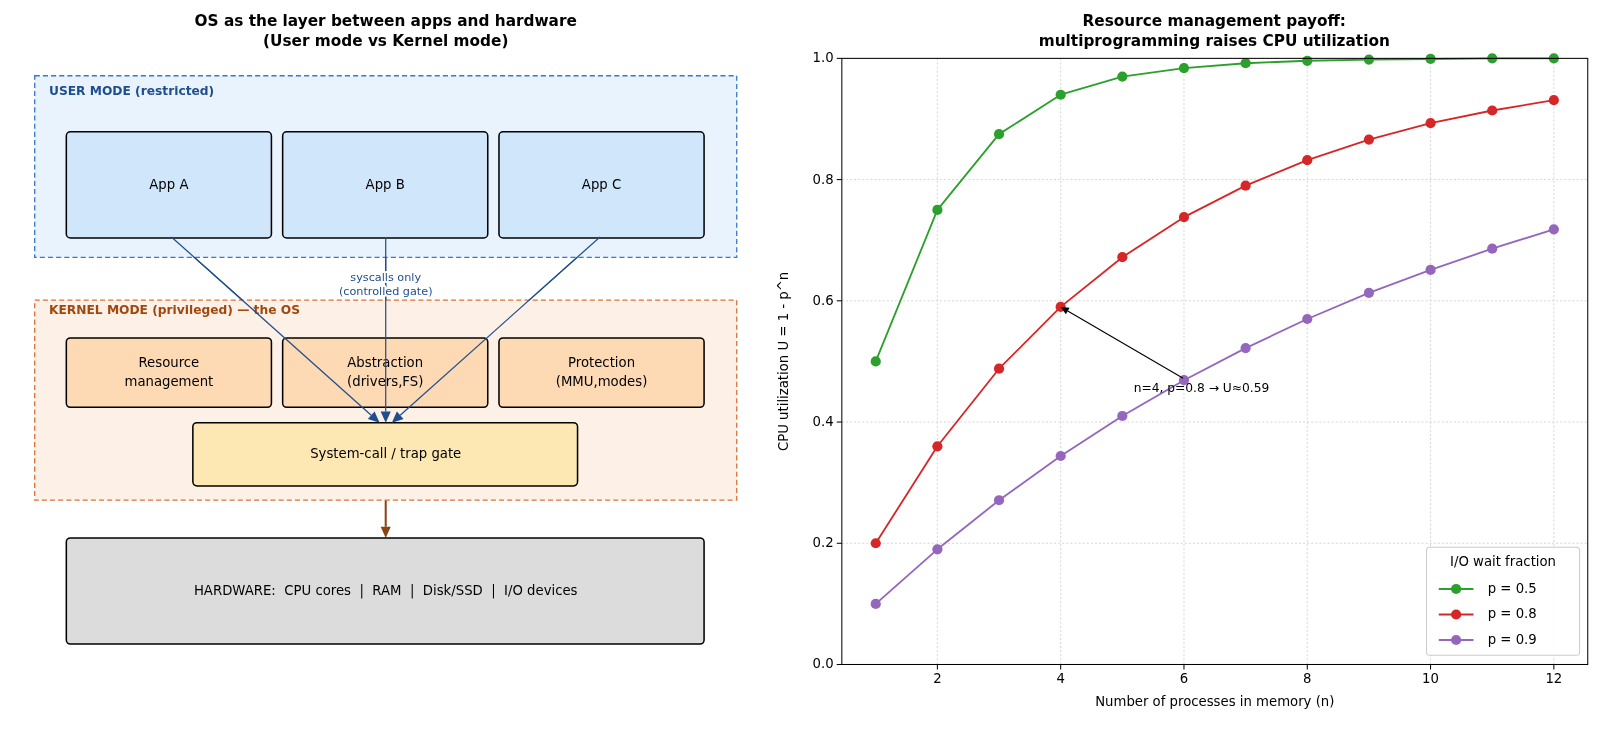 This screenshot has width=1600, height=730. Describe the element at coordinates (1201, 388) in the screenshot. I see `annotation: n=4, p=0.8 → U≈0.59` at that location.